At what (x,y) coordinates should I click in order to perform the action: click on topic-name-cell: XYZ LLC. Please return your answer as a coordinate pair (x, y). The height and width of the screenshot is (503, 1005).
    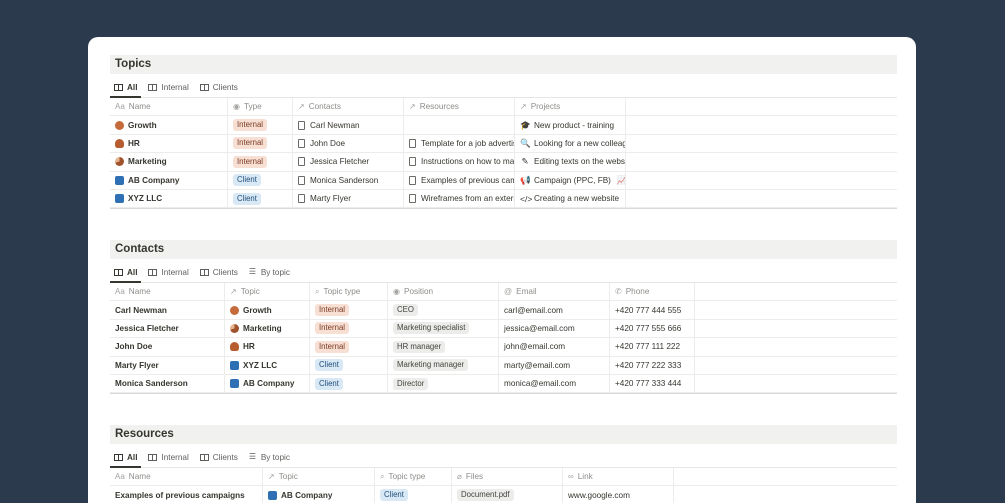
    Looking at the image, I should click on (169, 198).